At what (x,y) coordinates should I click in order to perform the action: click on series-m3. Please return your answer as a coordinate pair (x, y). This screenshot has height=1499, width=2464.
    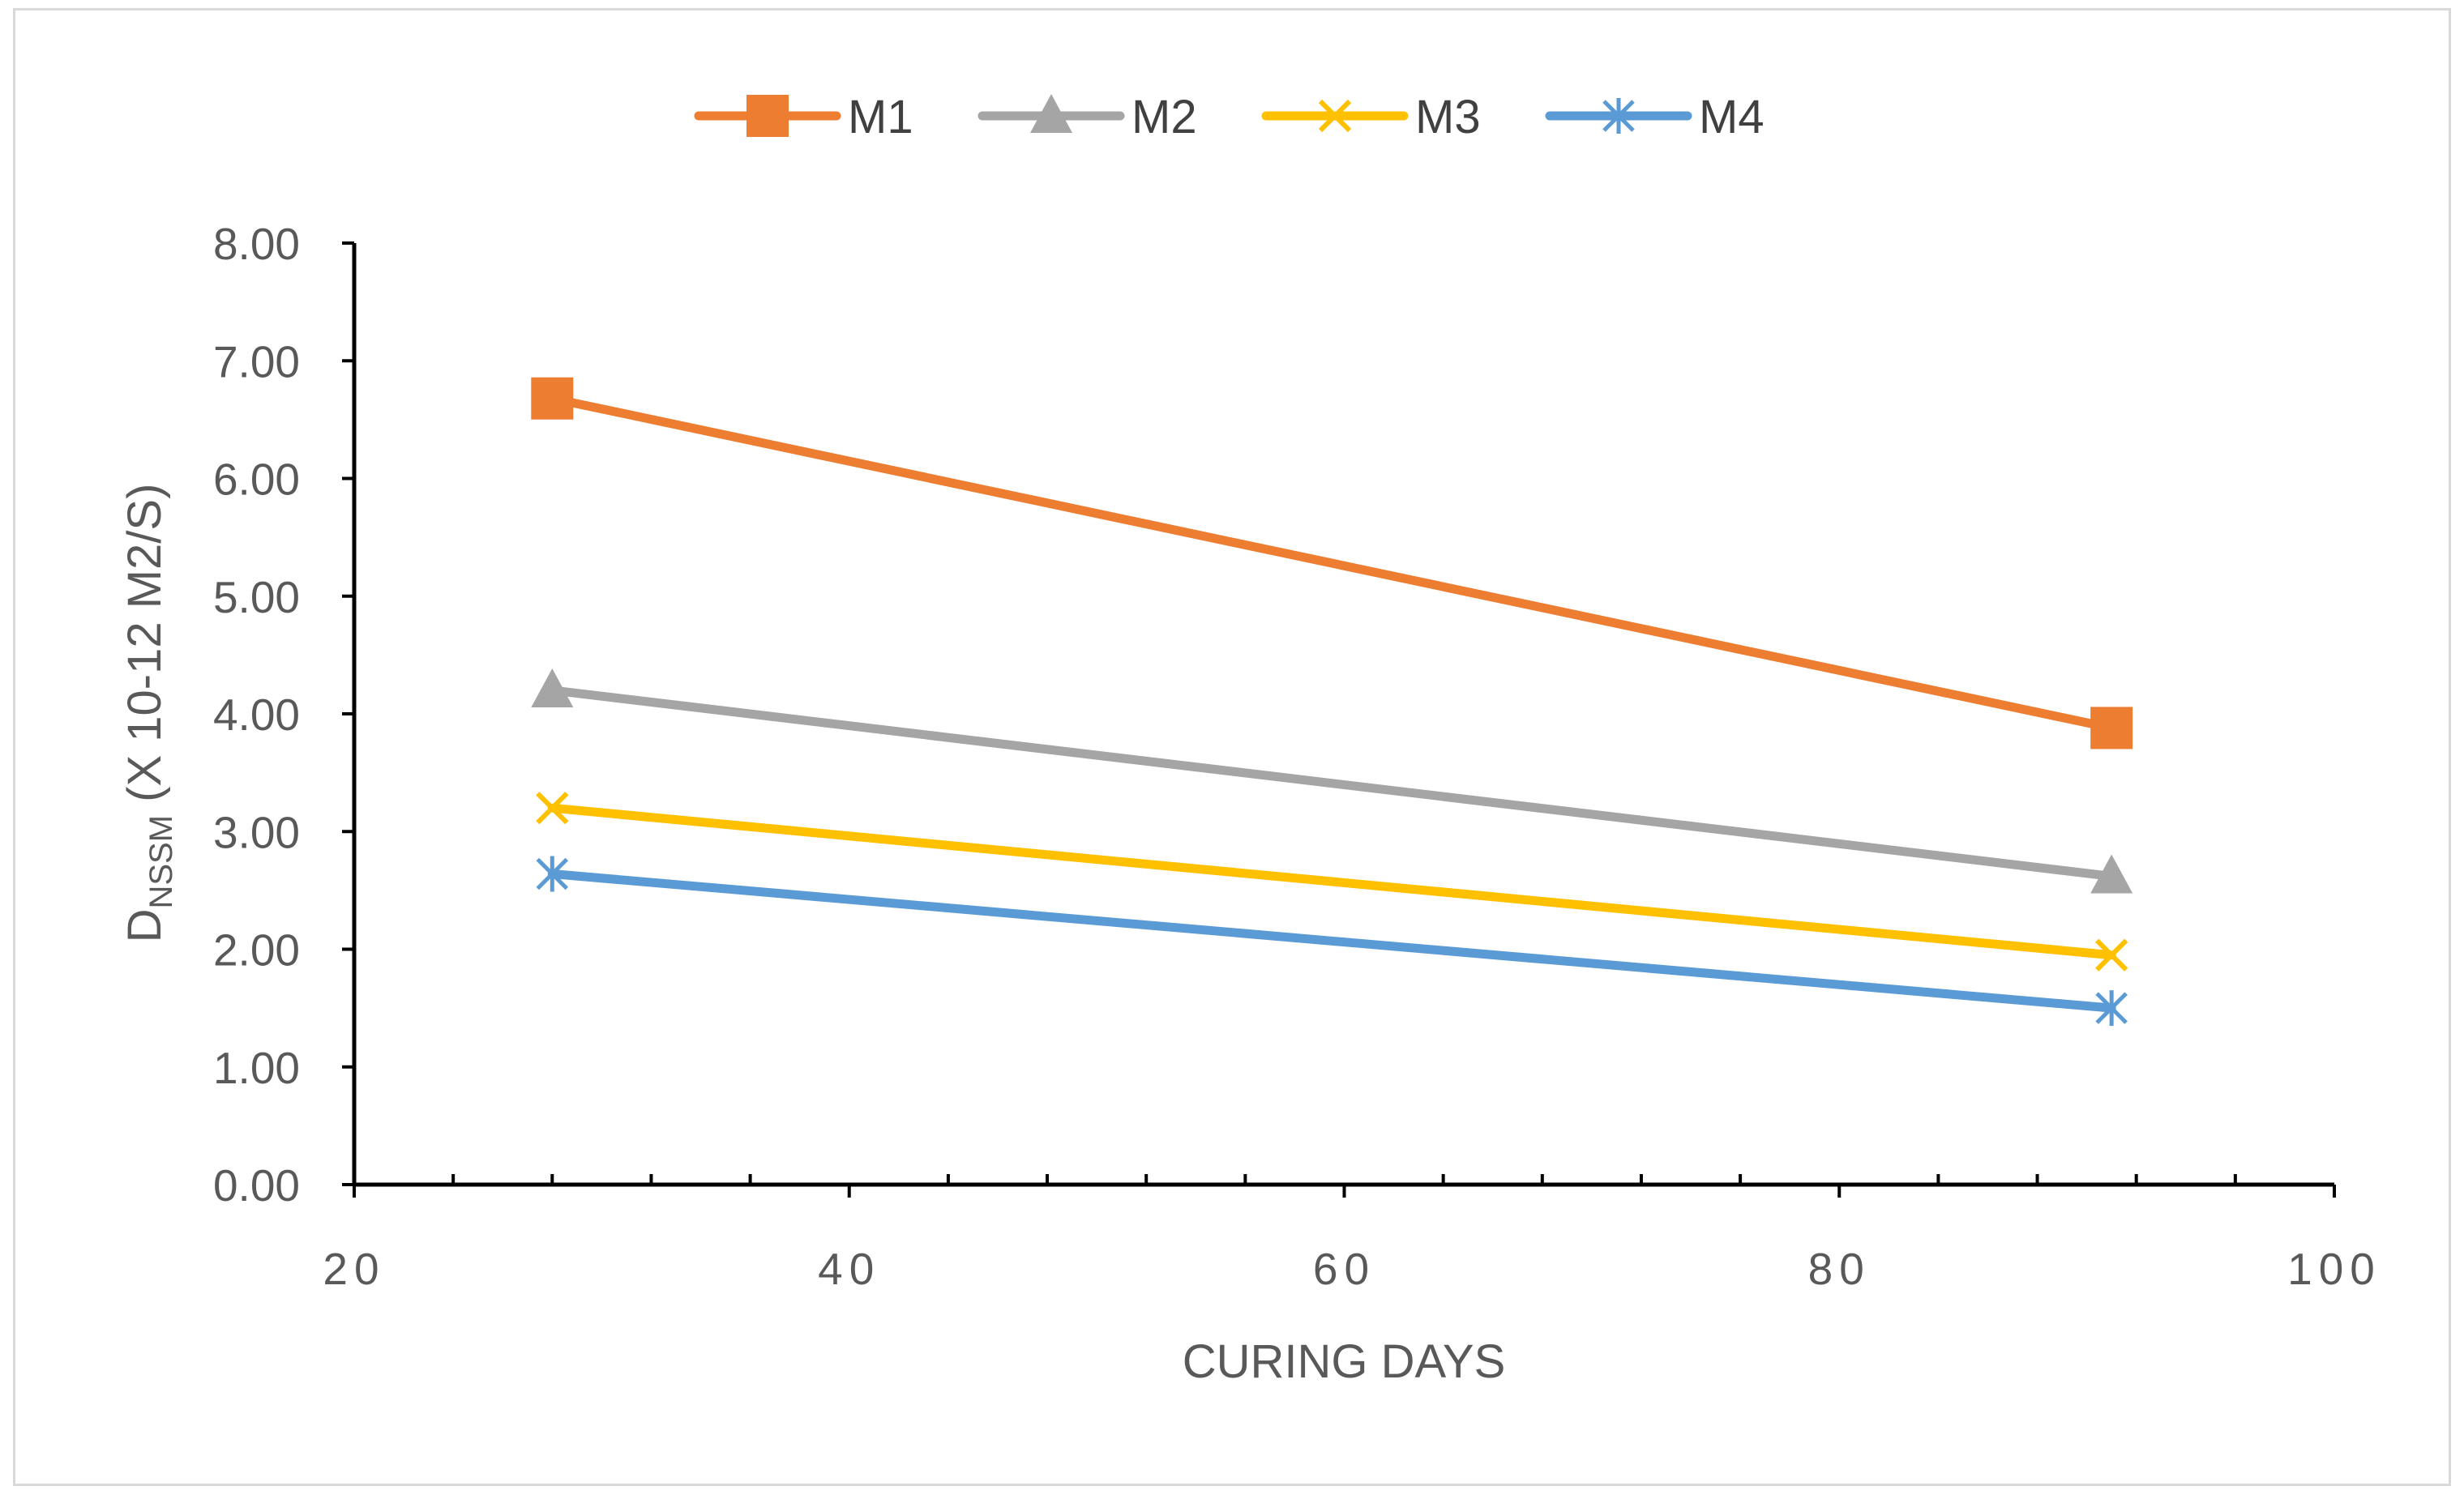
    Looking at the image, I should click on (1332, 882).